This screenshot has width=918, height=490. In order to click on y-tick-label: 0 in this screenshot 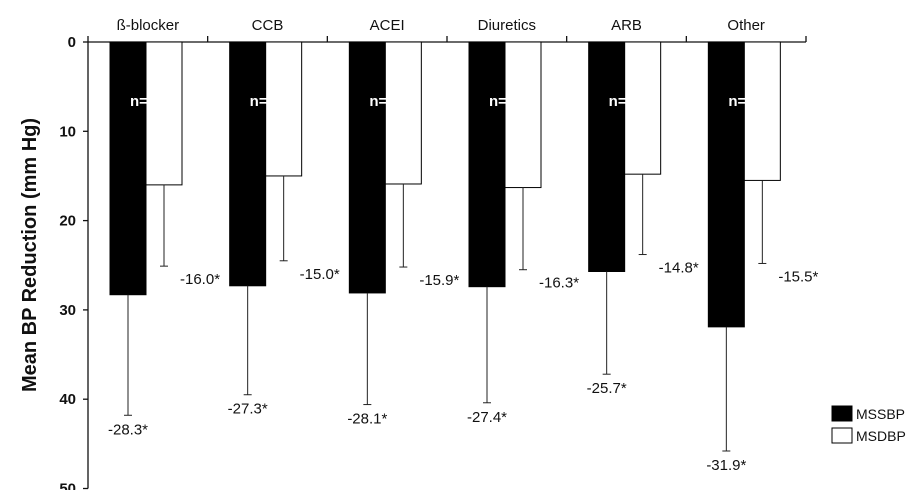, I will do `click(72, 42)`.